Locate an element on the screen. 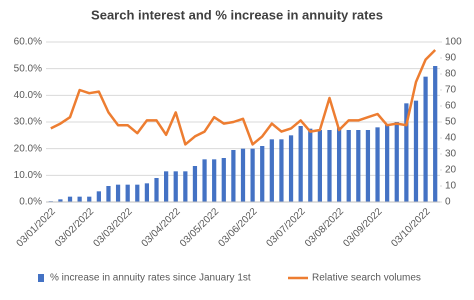 This screenshot has width=474, height=300. y2-tick-label: 70 is located at coordinates (451, 90).